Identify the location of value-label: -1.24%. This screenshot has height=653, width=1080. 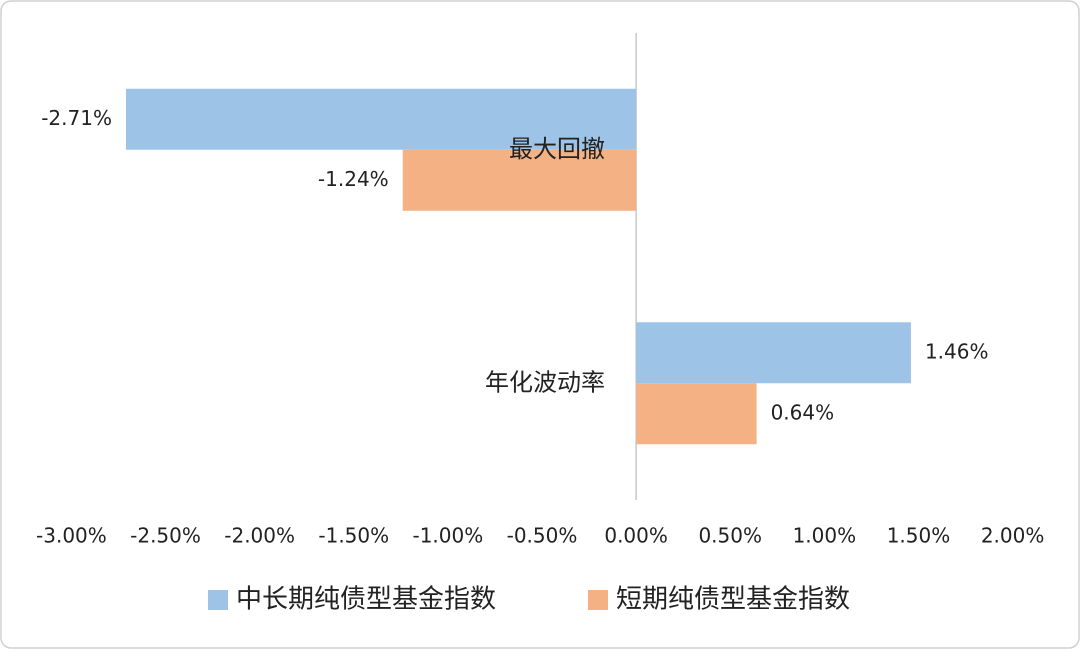
(353, 179).